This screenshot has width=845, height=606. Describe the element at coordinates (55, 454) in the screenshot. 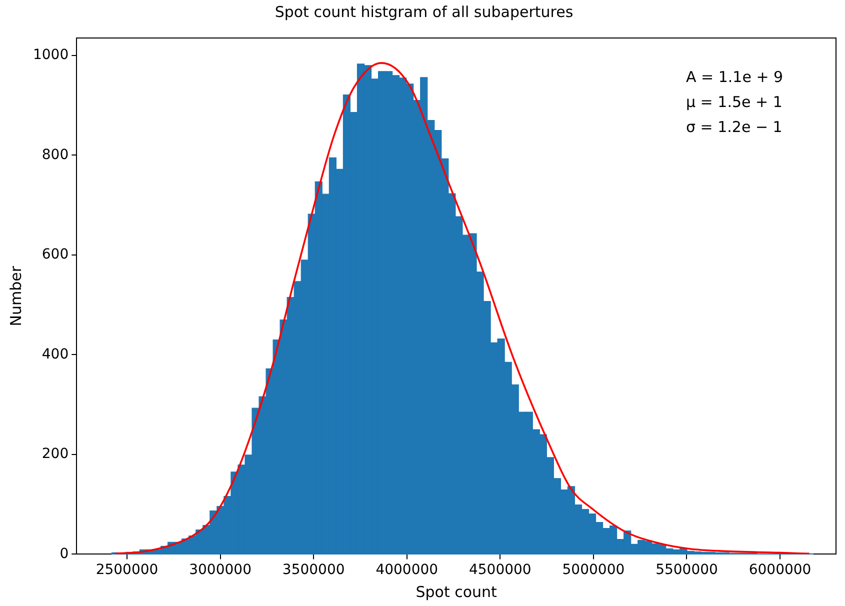

I see `y-tick-label: 200` at that location.